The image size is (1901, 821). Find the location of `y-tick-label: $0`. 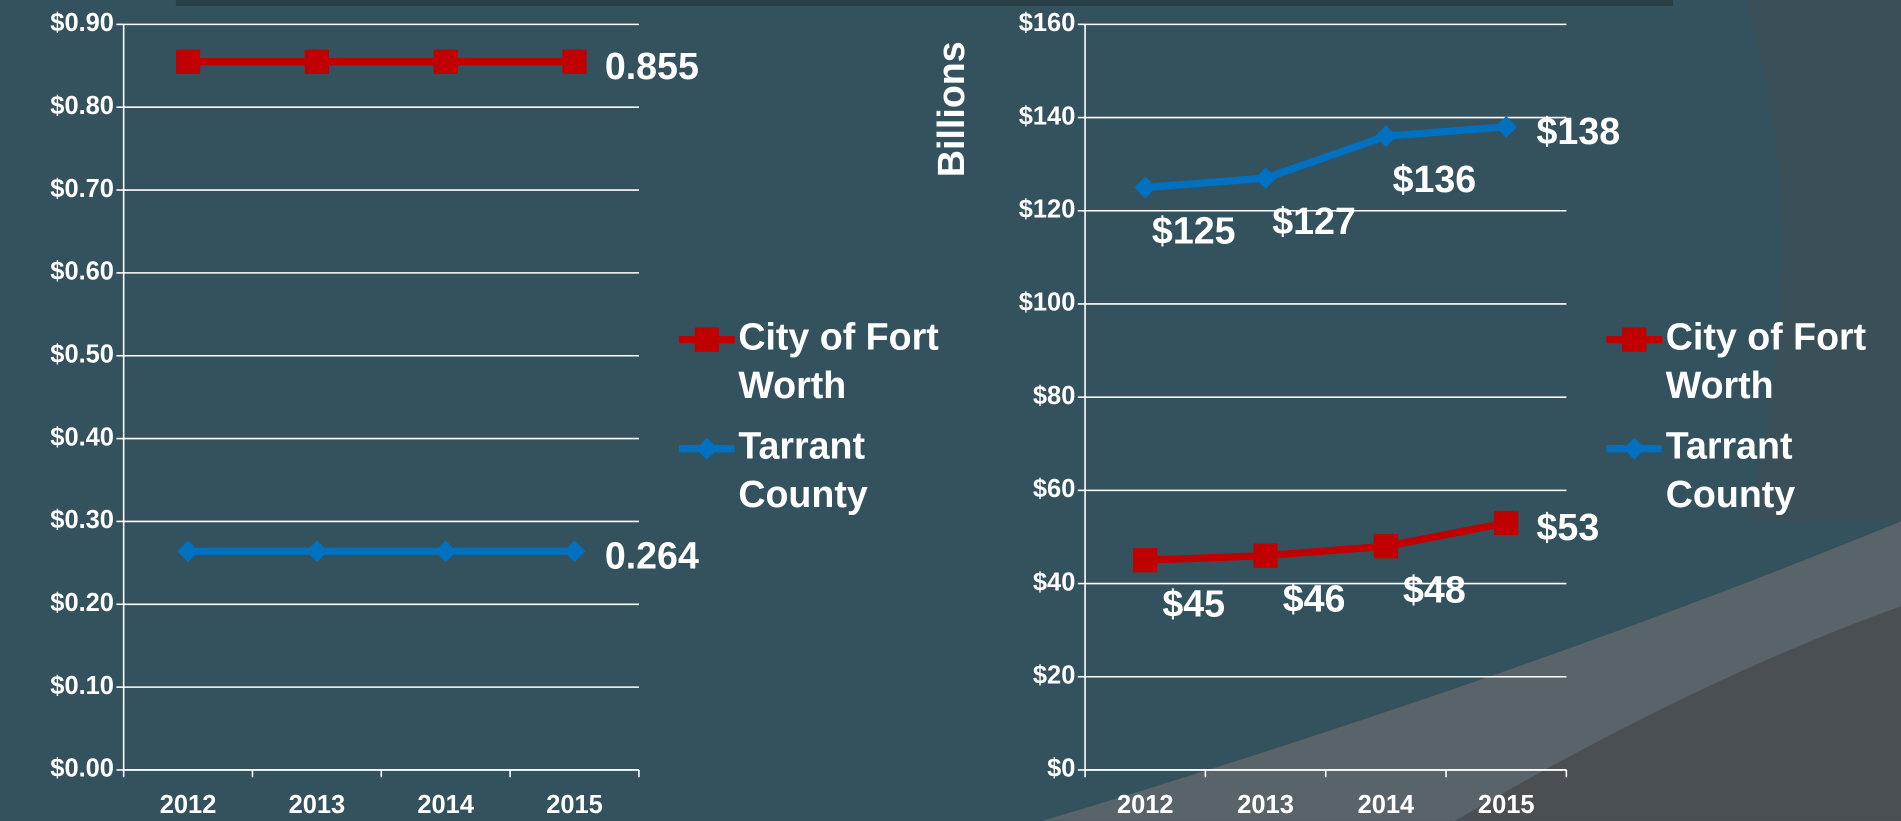

y-tick-label: $0 is located at coordinates (1061, 769).